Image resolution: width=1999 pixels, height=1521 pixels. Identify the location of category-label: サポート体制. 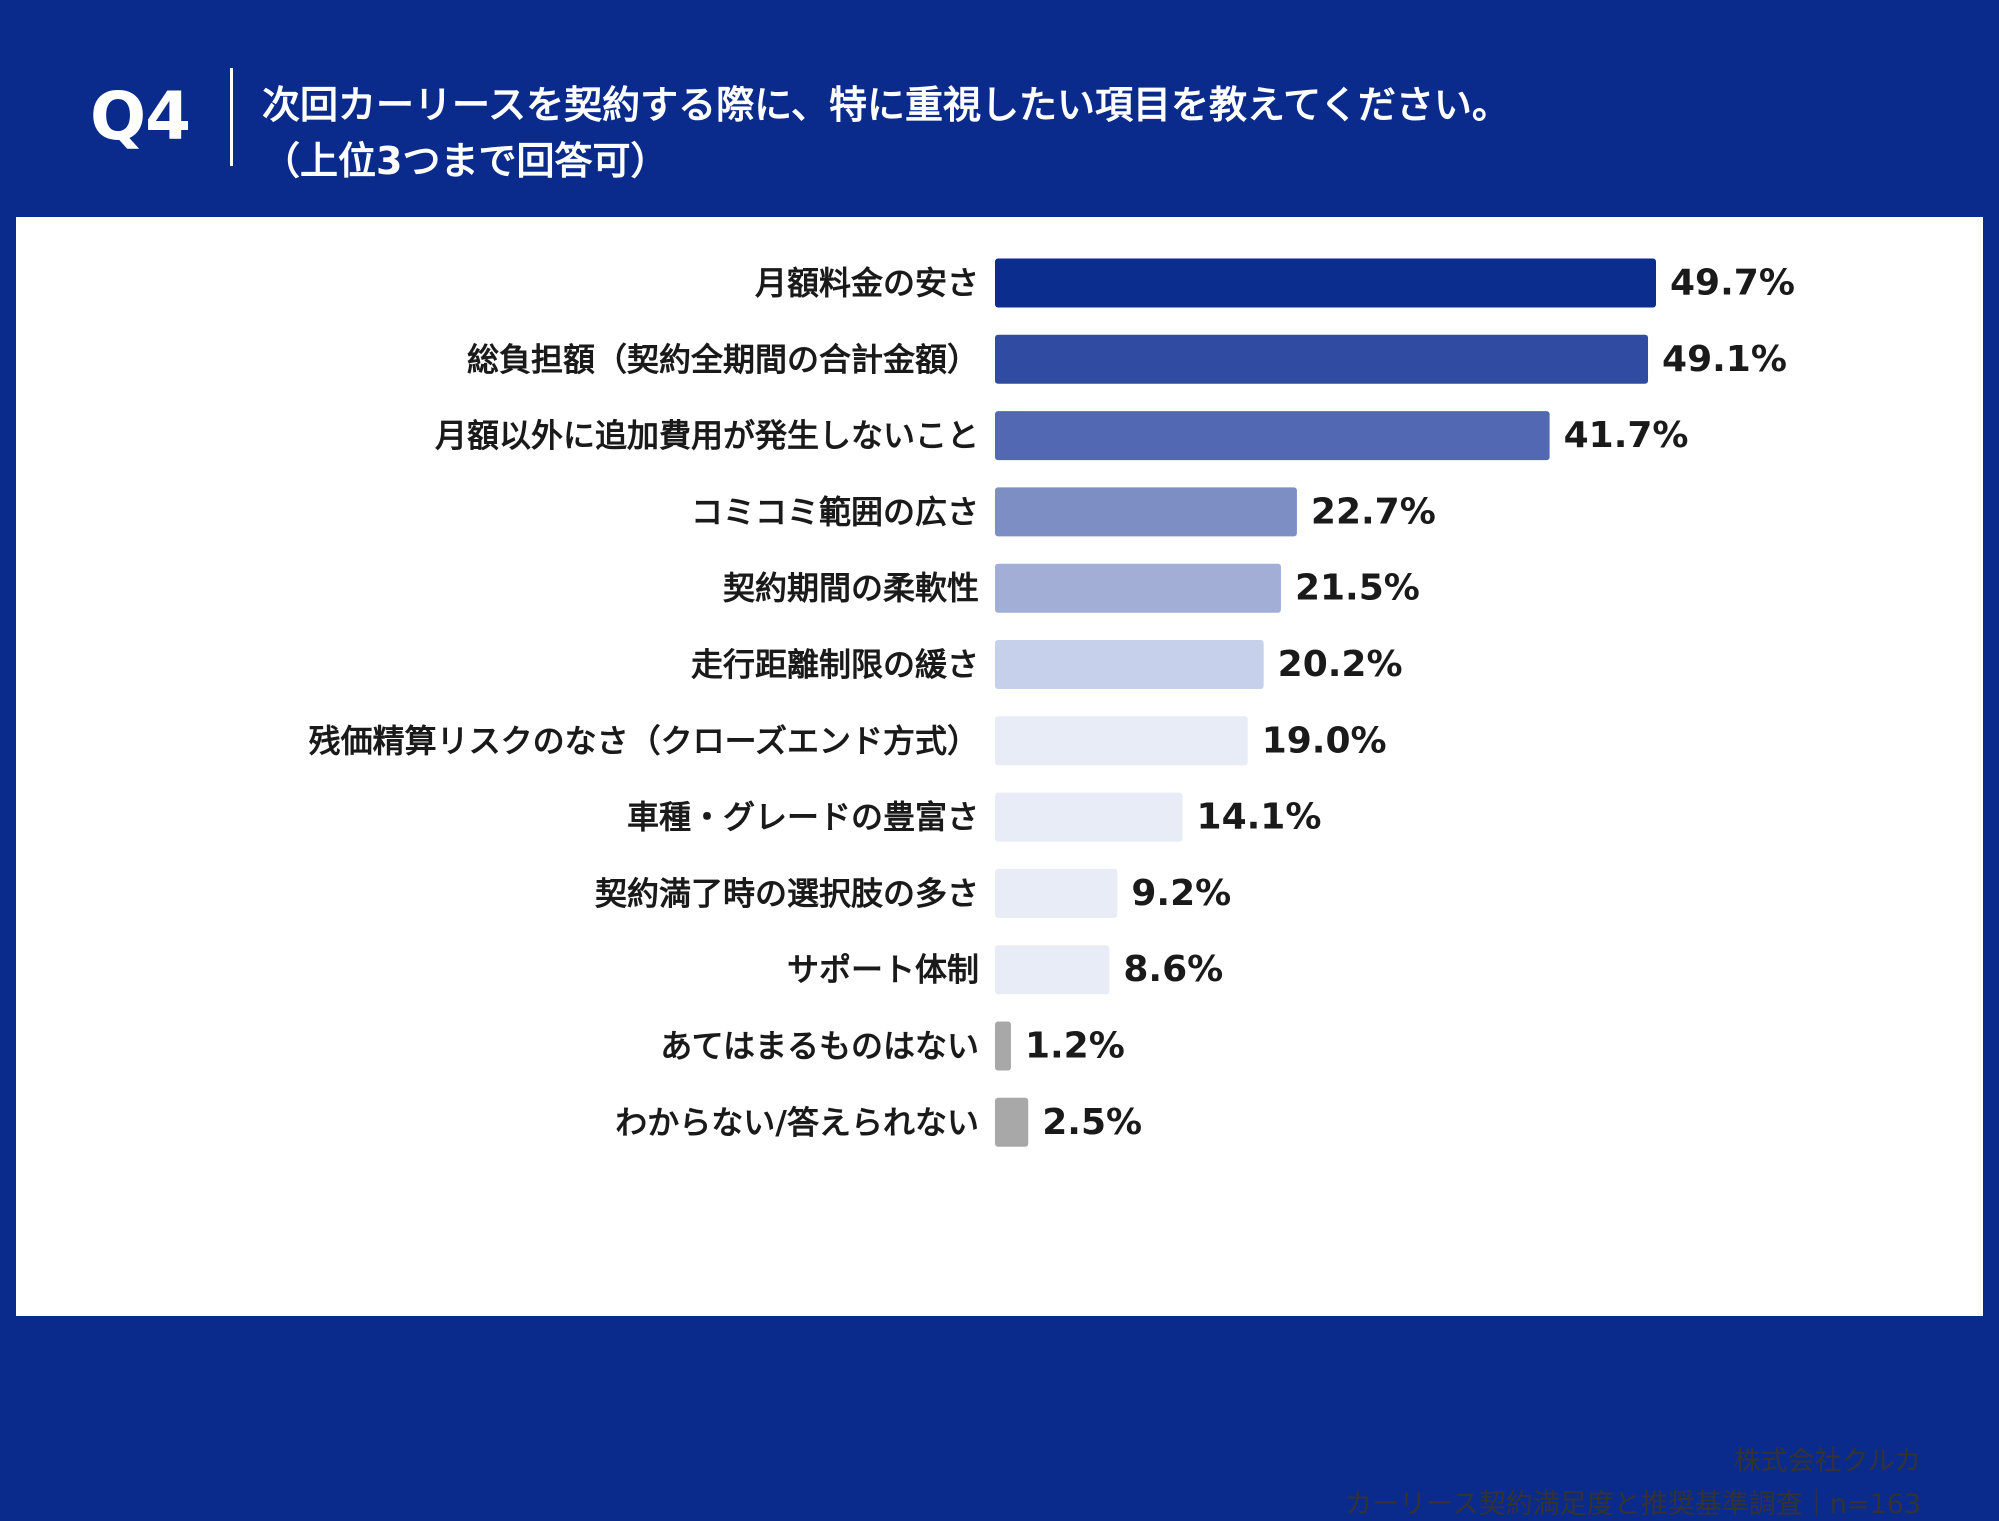
(883, 970).